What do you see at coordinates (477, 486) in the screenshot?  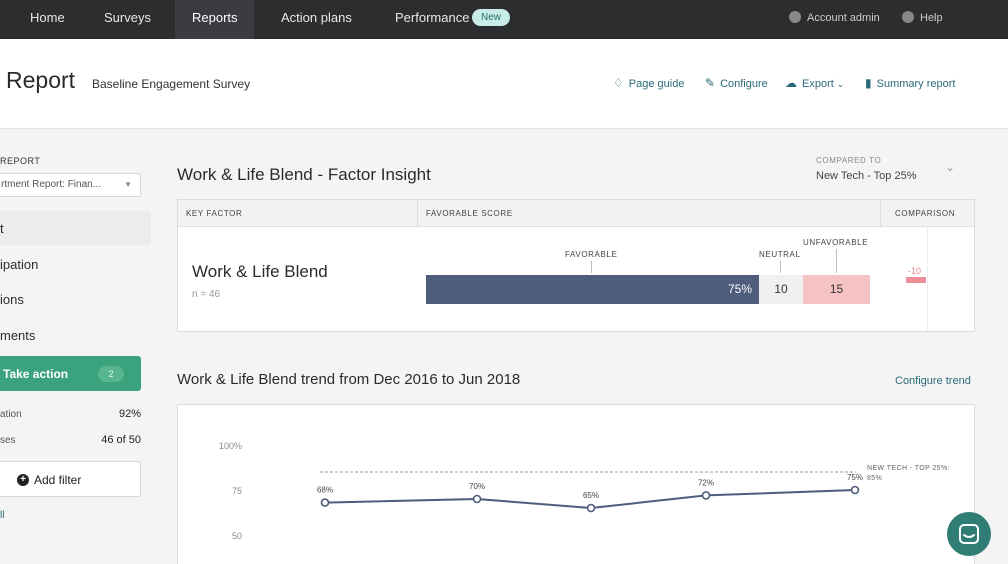 I see `trend-point-label: 70%` at bounding box center [477, 486].